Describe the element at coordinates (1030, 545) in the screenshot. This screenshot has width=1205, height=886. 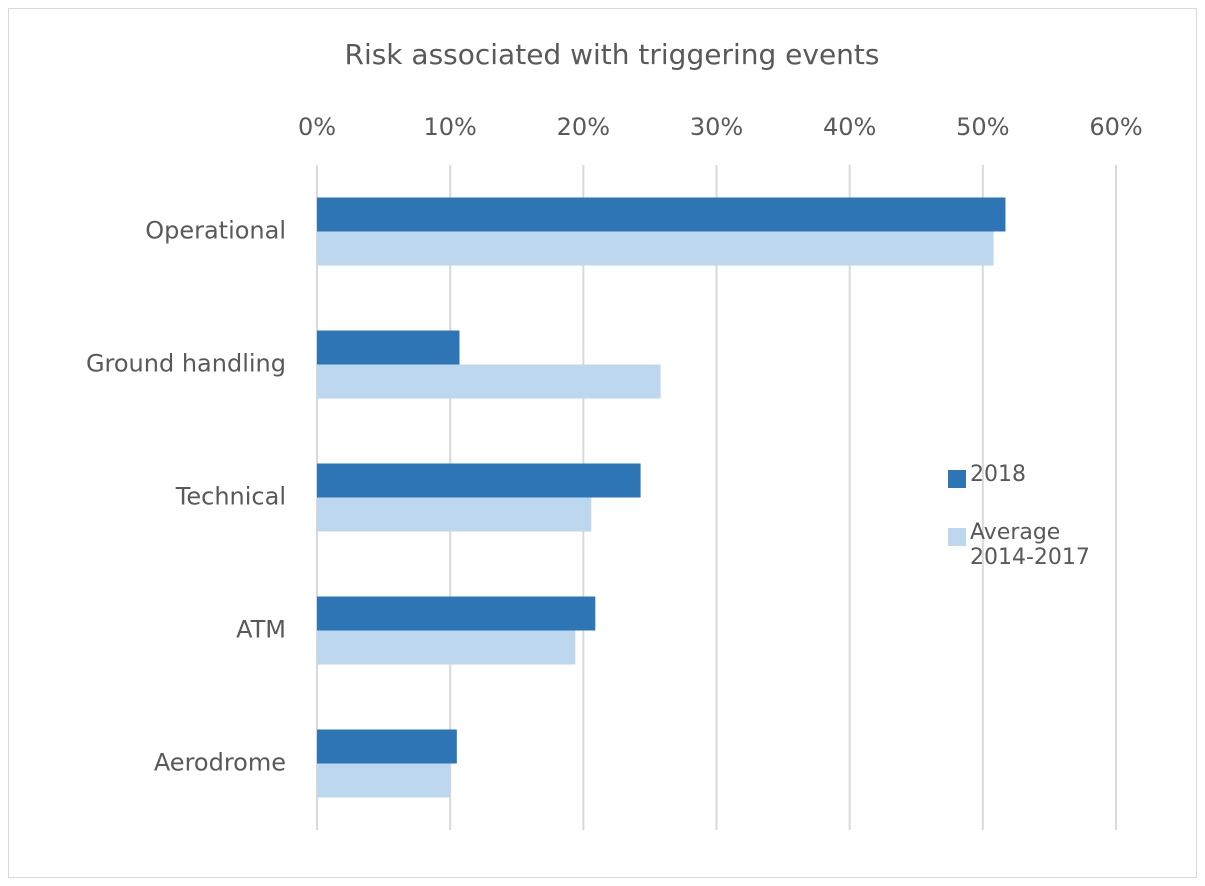
I see `legend-label: Average 2014-2017` at that location.